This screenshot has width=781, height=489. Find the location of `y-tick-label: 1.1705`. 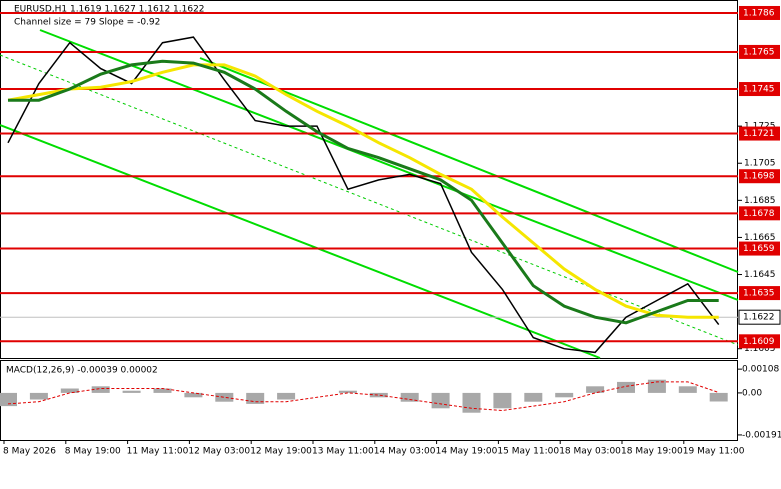

y-tick-label: 1.1705 is located at coordinates (760, 164).